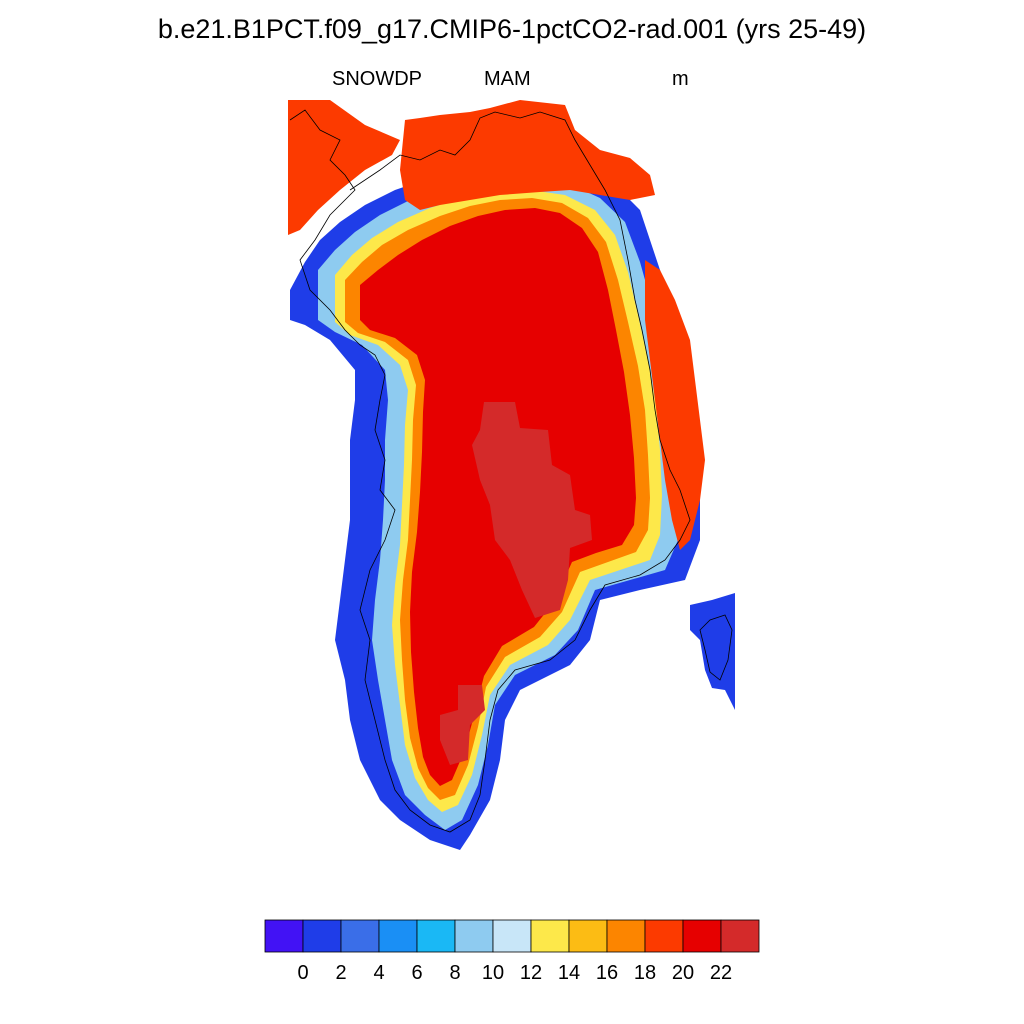 This screenshot has height=1024, width=1024. Describe the element at coordinates (683, 973) in the screenshot. I see `colorbar-tick-label: 20` at that location.